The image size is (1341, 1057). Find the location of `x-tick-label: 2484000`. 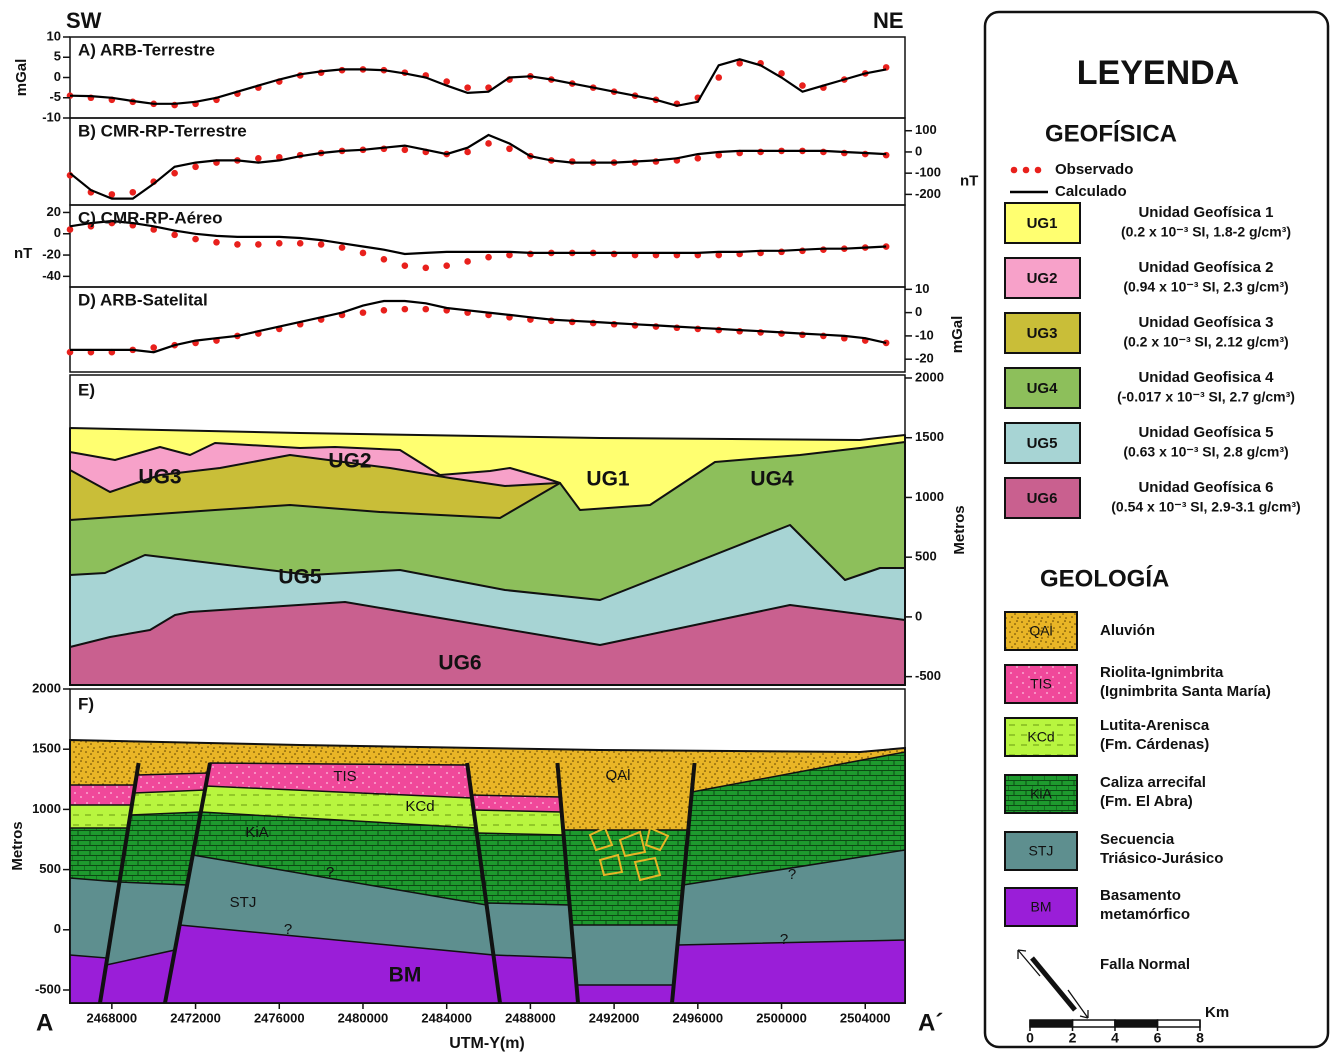

x-tick-label: 2484000 is located at coordinates (446, 1017).